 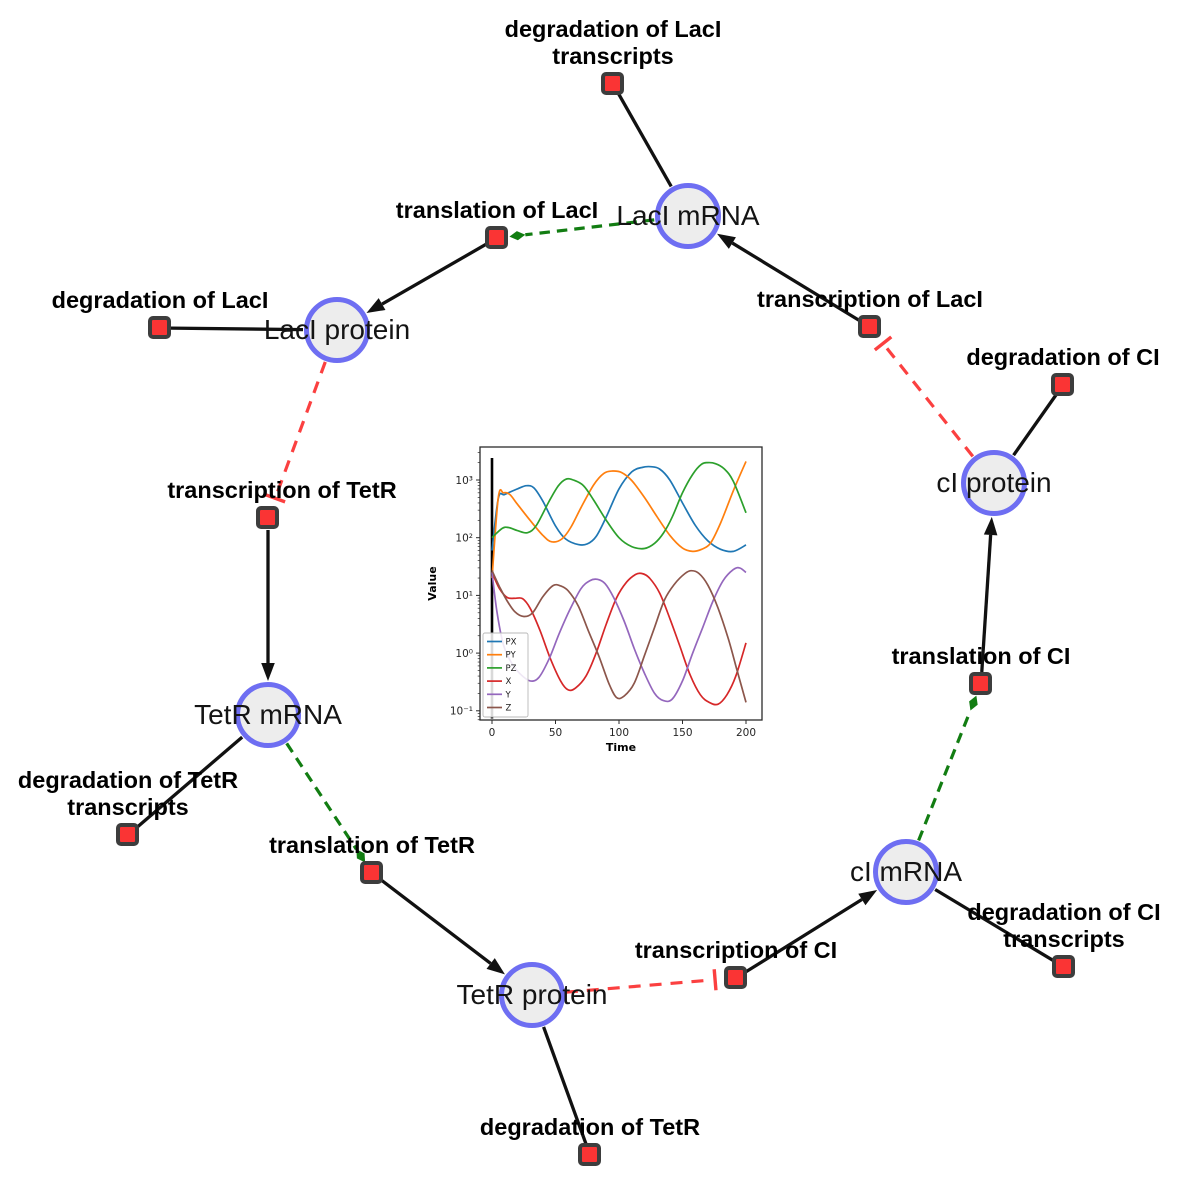 I want to click on species-label-tetr_mrna: TetR mRNA, so click(x=268, y=714).